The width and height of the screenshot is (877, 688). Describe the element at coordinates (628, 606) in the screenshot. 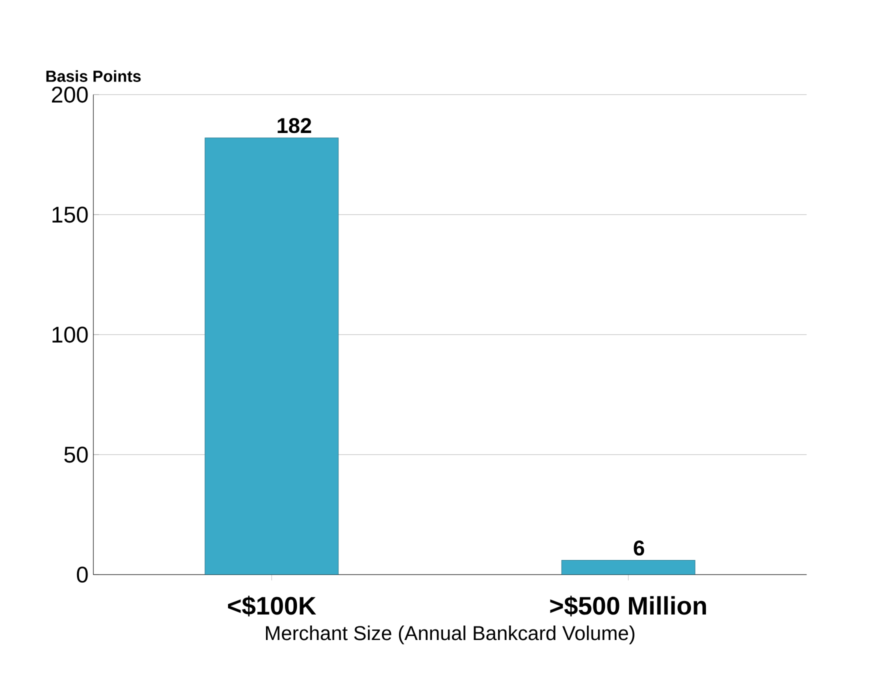

I see `x-tick-label: >$500 Million` at that location.